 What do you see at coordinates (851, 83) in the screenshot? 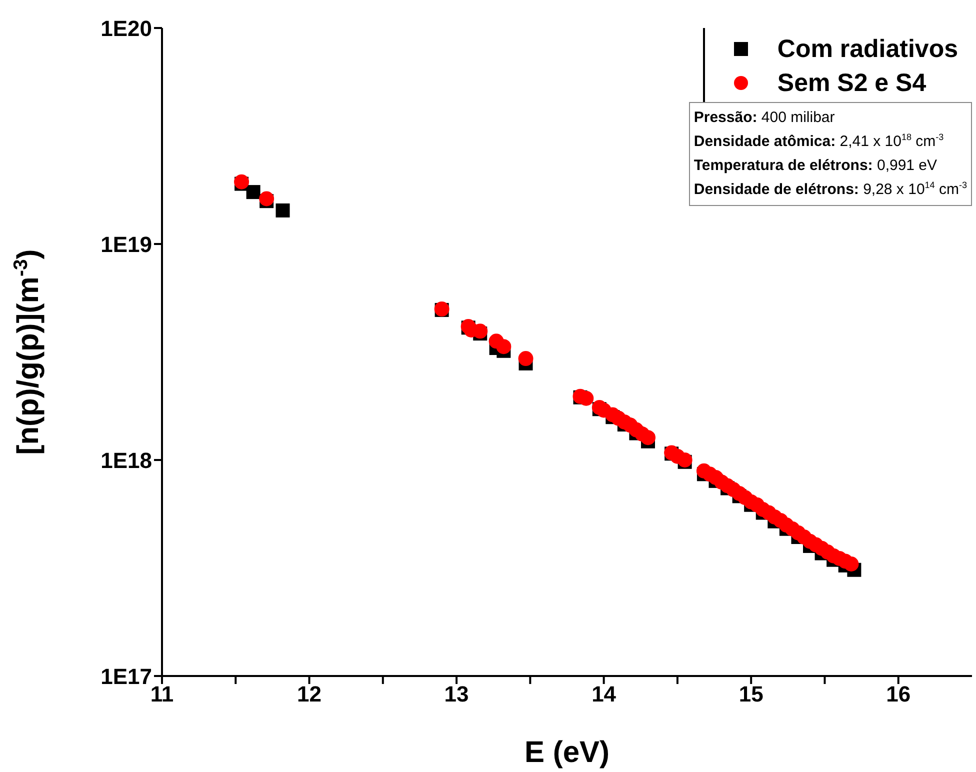
I see `legend-label: Sem S2 e S4` at bounding box center [851, 83].